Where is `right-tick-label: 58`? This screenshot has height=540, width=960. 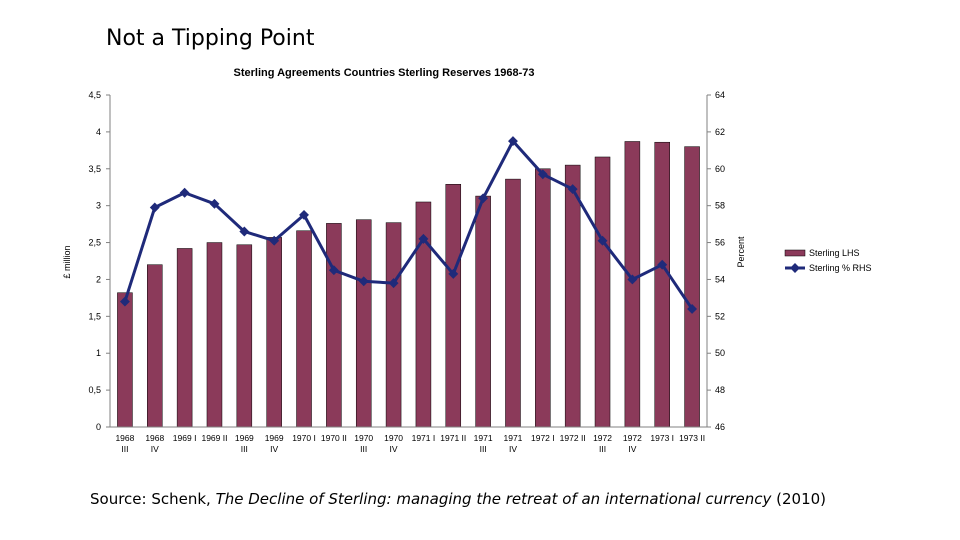 right-tick-label: 58 is located at coordinates (720, 206).